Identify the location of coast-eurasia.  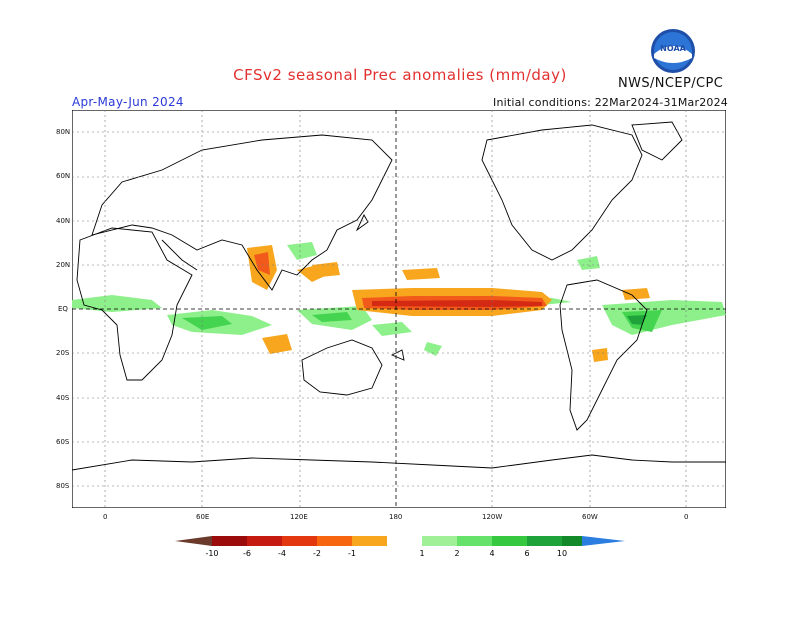
(242, 212).